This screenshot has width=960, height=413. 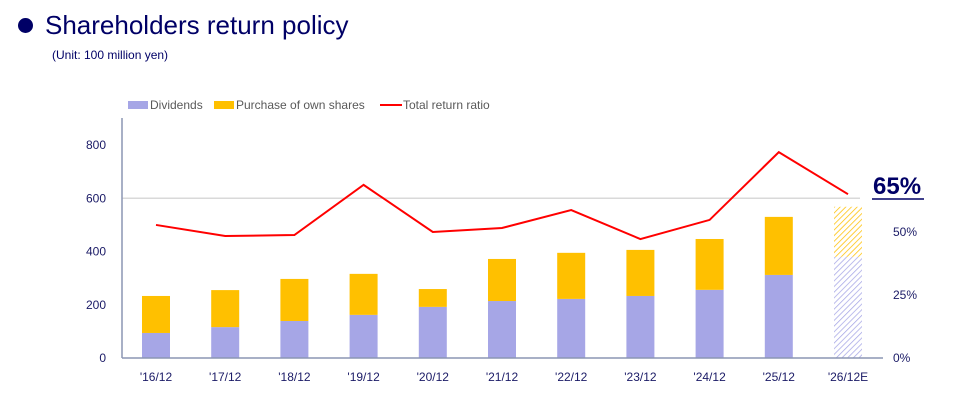 What do you see at coordinates (897, 186) in the screenshot?
I see `forecast-ratio-annotation: 65%` at bounding box center [897, 186].